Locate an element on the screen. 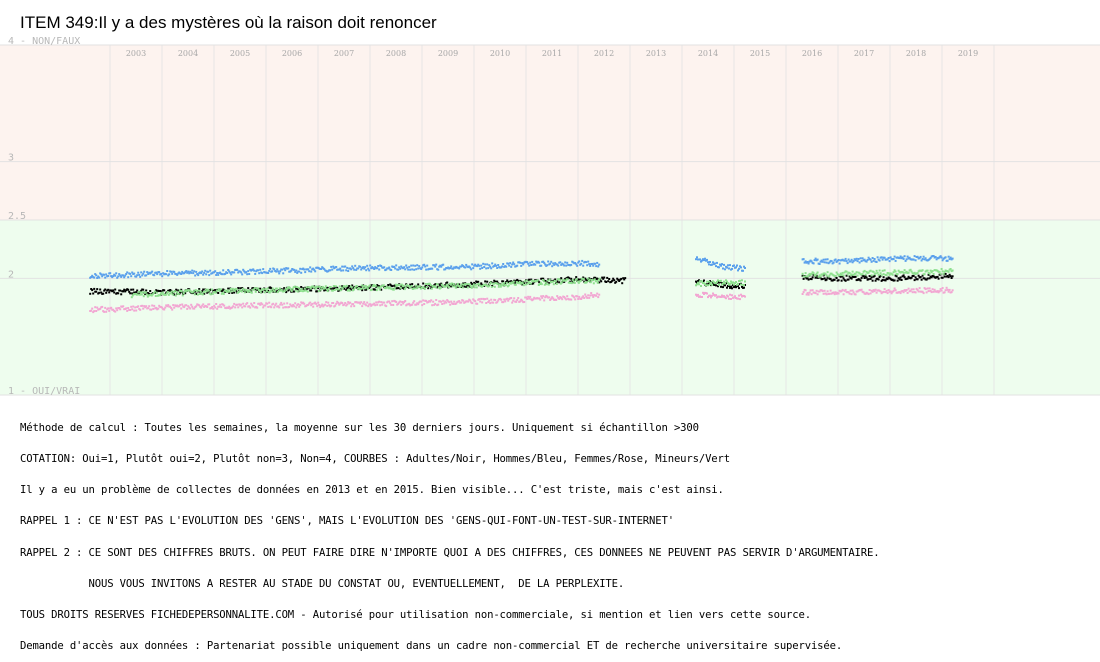 The image size is (1100, 662). x-tick-label-2012: 2012 is located at coordinates (604, 53).